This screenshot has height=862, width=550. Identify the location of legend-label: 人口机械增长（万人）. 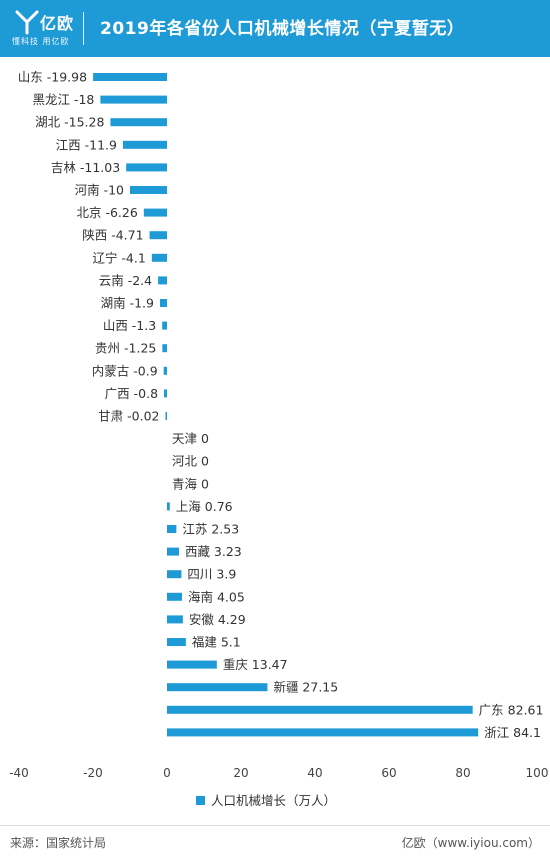
(273, 800).